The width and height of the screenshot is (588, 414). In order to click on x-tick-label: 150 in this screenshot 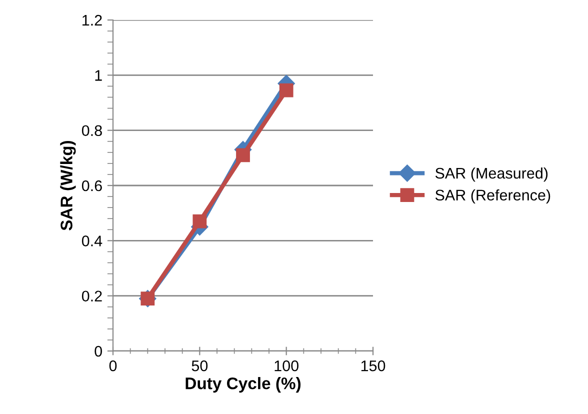, I will do `click(373, 366)`.